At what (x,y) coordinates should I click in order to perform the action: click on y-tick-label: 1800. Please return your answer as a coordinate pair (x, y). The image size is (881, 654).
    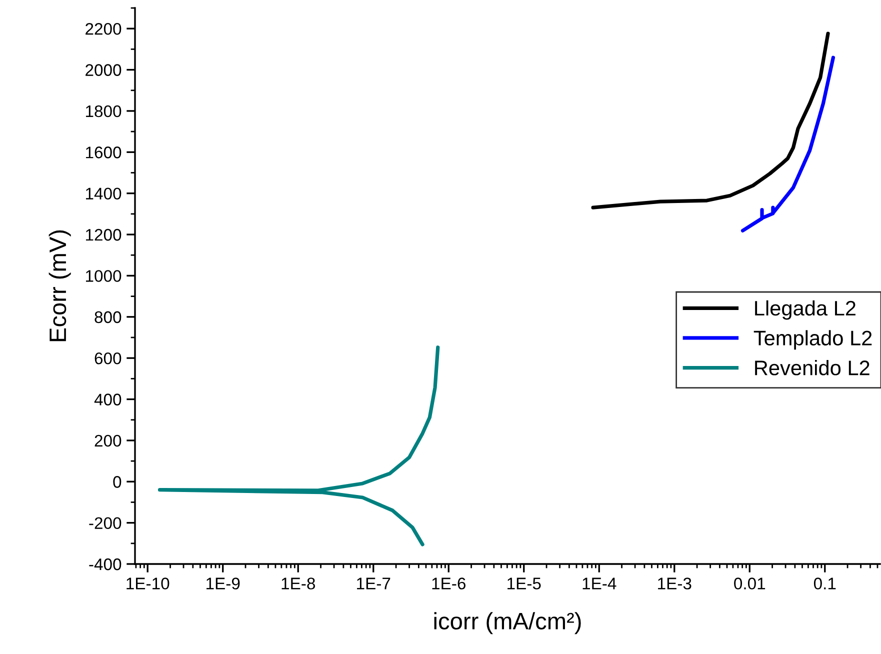
    Looking at the image, I should click on (104, 111).